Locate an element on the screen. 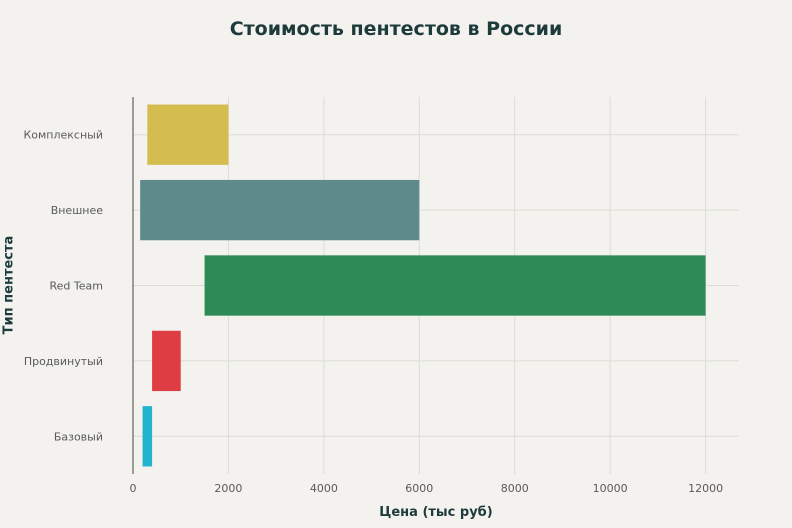 The height and width of the screenshot is (528, 792). y-tick-label: Red Team is located at coordinates (76, 286).